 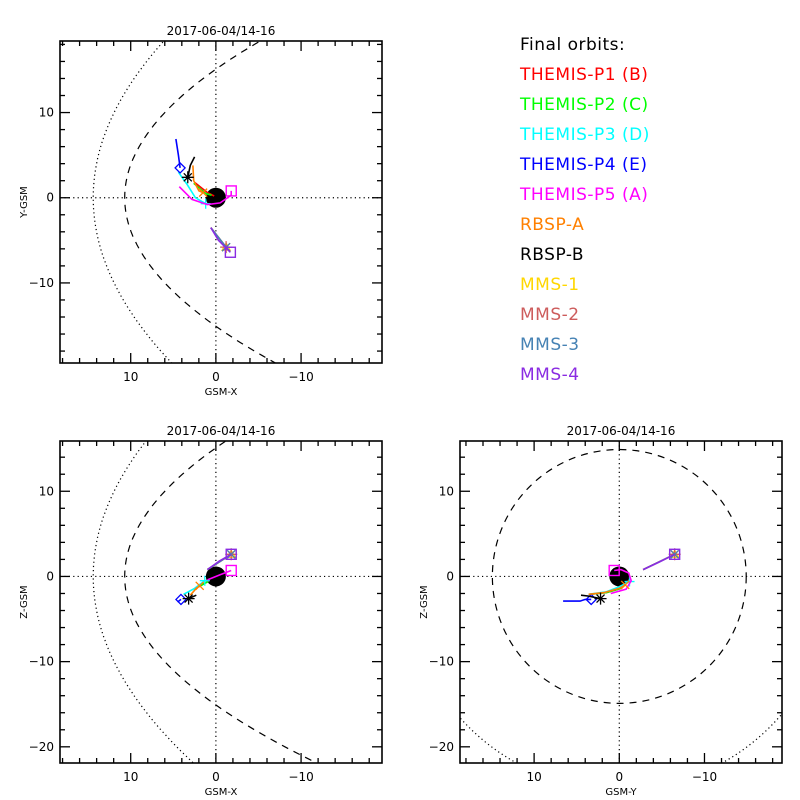 What do you see at coordinates (584, 195) in the screenshot?
I see `legend-item-themis-p5: THEMIS-P5 (A)` at bounding box center [584, 195].